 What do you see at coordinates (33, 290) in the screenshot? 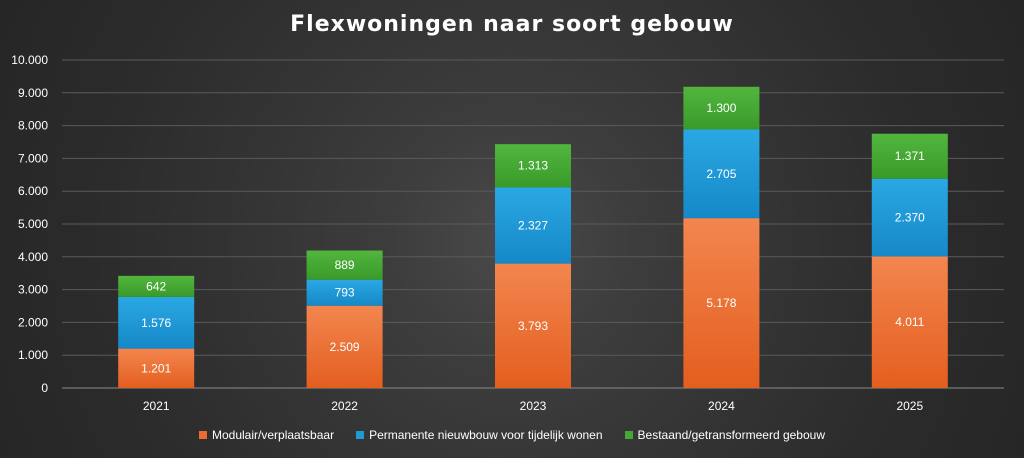
I see `y-tick-label: 3.000` at bounding box center [33, 290].